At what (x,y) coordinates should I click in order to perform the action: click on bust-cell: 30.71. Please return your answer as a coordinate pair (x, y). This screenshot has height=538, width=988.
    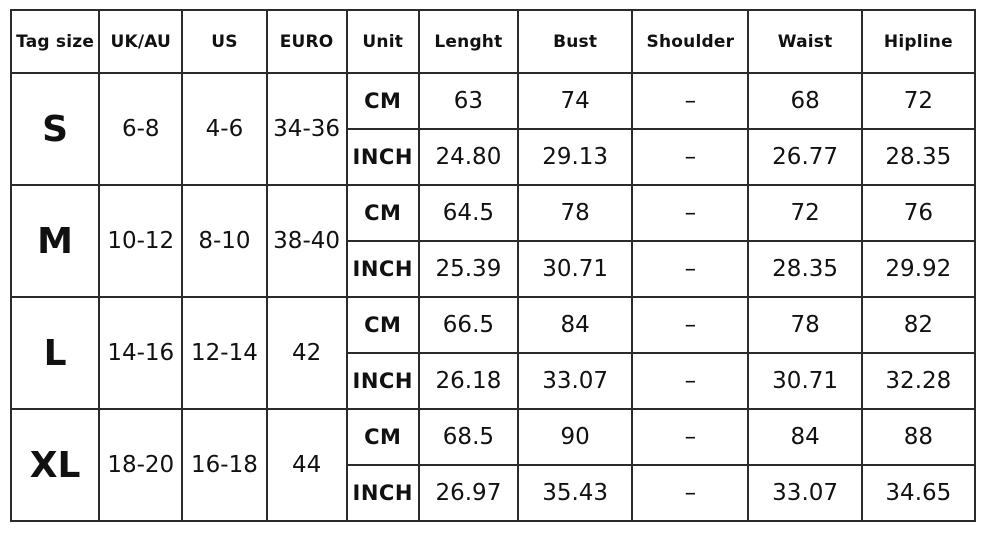
    Looking at the image, I should click on (575, 269).